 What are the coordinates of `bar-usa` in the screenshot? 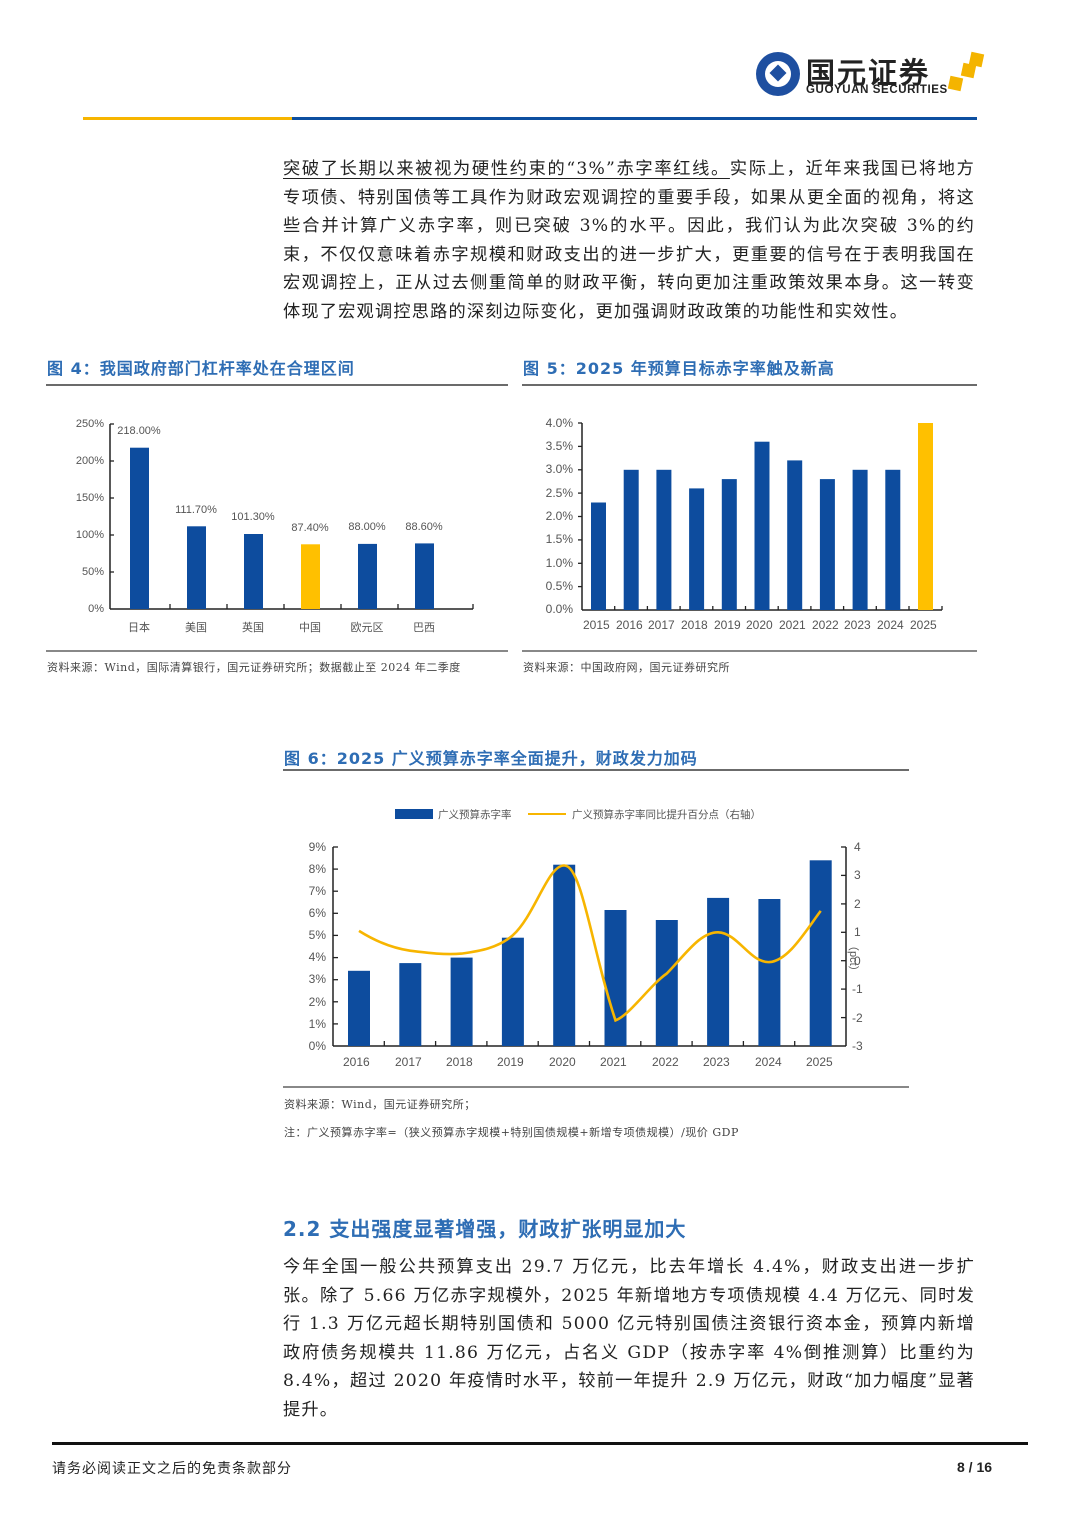 It's located at (196, 567).